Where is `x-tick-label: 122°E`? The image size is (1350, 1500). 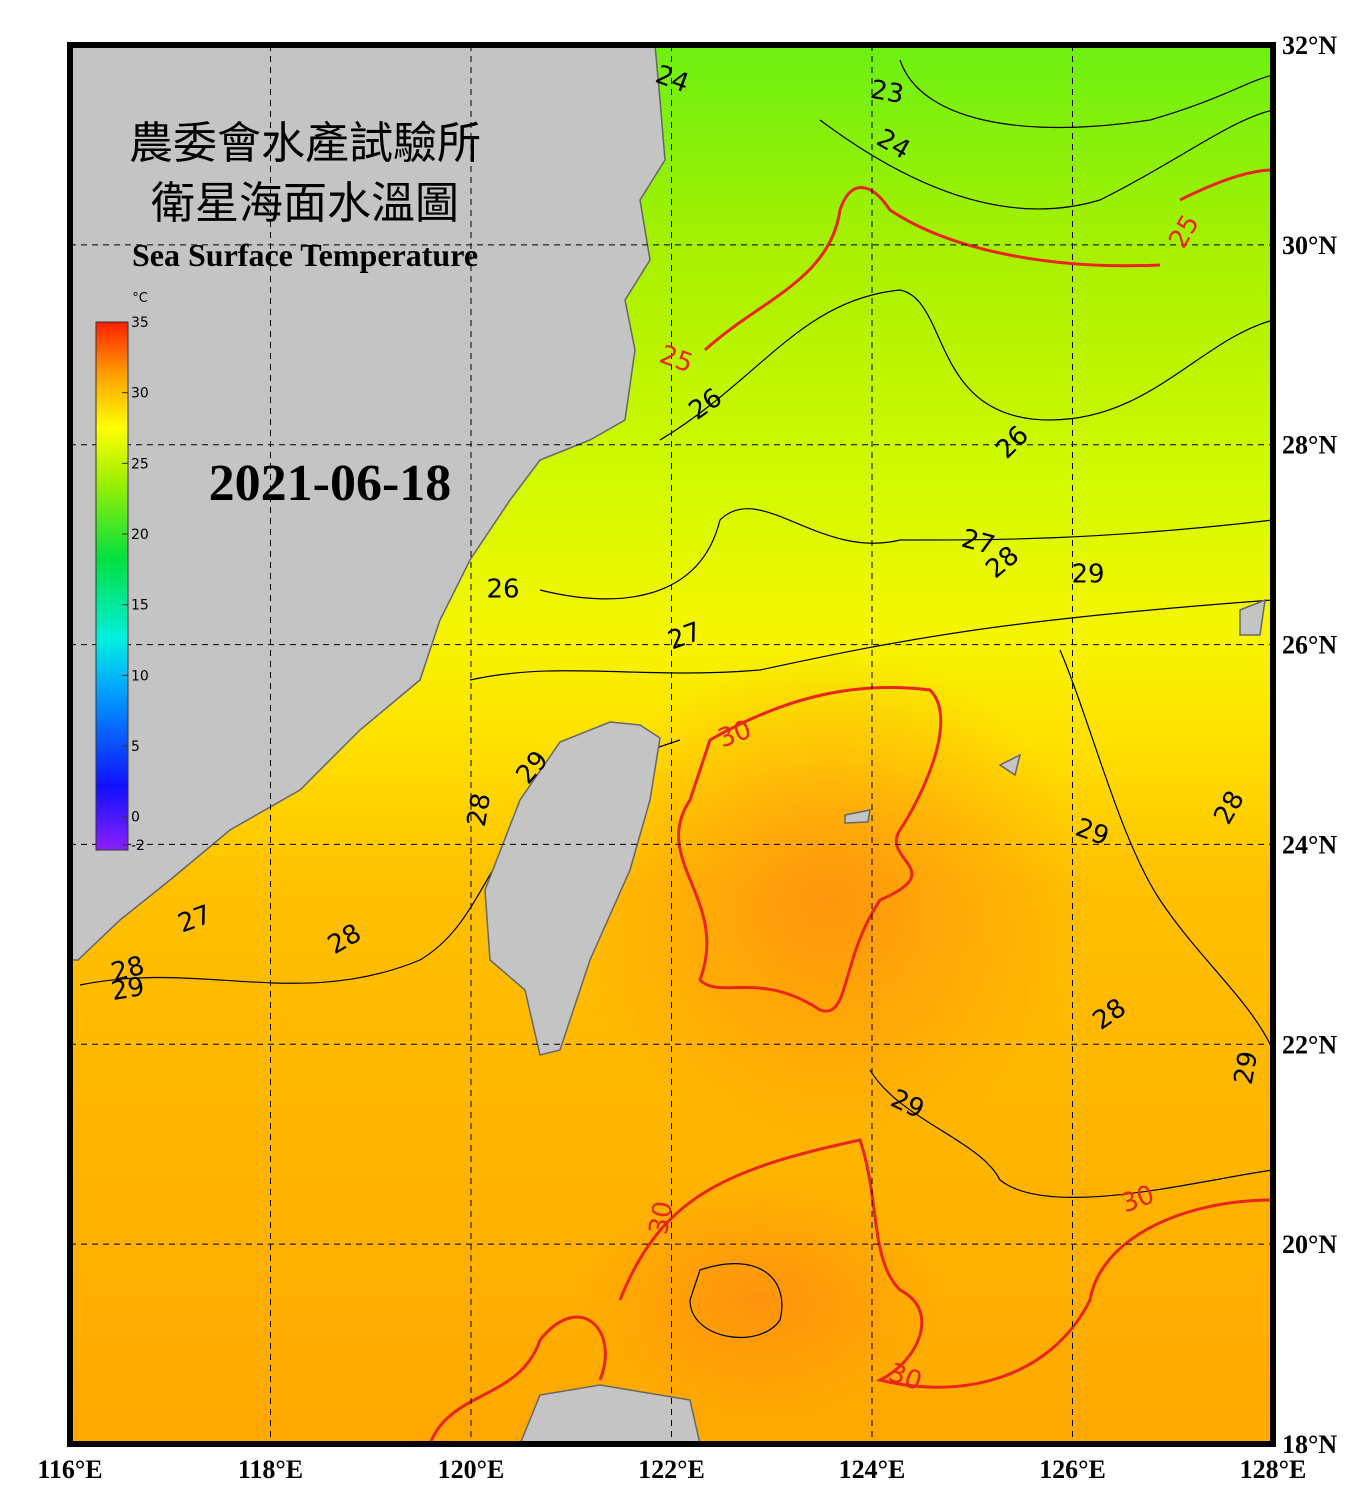
x-tick-label: 122°E is located at coordinates (671, 1469).